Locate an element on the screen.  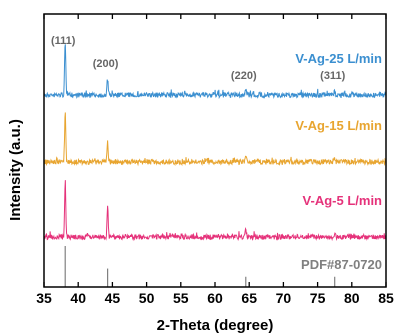
reference-layer is located at coordinates (200, 266).